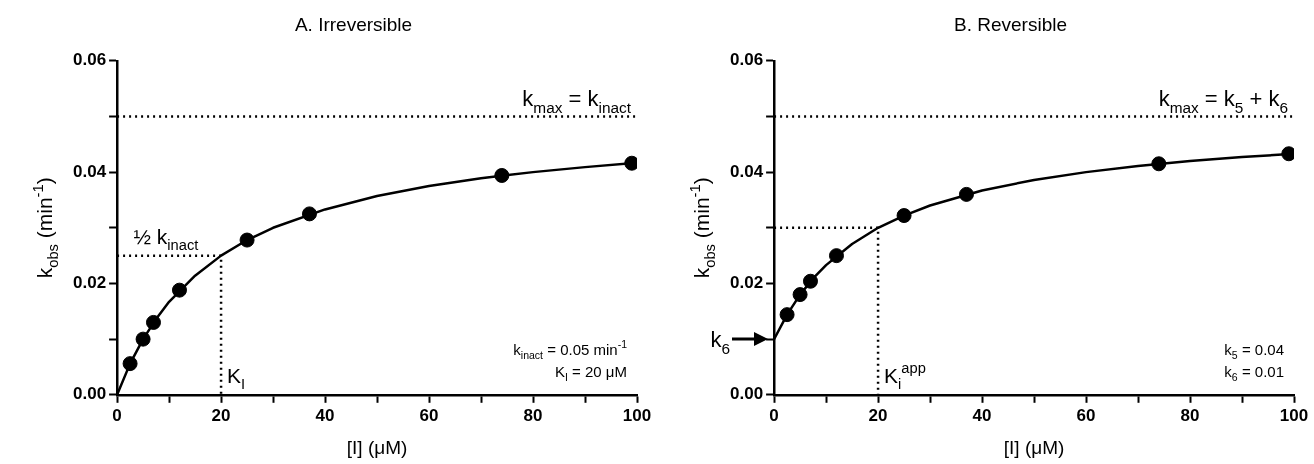 The image size is (1314, 464). What do you see at coordinates (1010, 24) in the screenshot?
I see `chart-title: B. Reversible` at bounding box center [1010, 24].